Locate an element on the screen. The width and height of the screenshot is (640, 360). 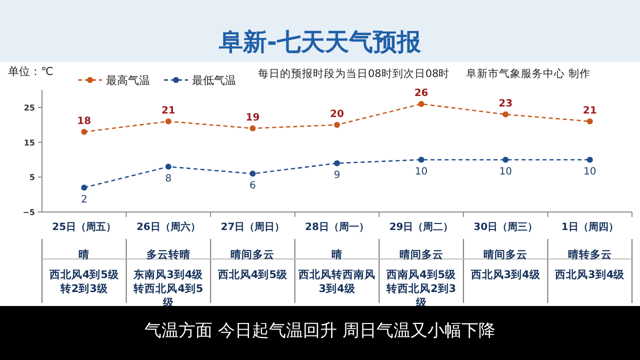
data-label: 26 is located at coordinates (421, 93).